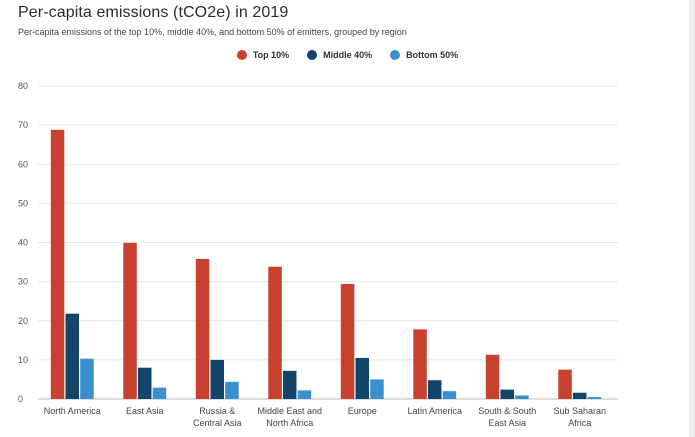 The width and height of the screenshot is (695, 437). I want to click on scrollbar-track, so click(692, 218).